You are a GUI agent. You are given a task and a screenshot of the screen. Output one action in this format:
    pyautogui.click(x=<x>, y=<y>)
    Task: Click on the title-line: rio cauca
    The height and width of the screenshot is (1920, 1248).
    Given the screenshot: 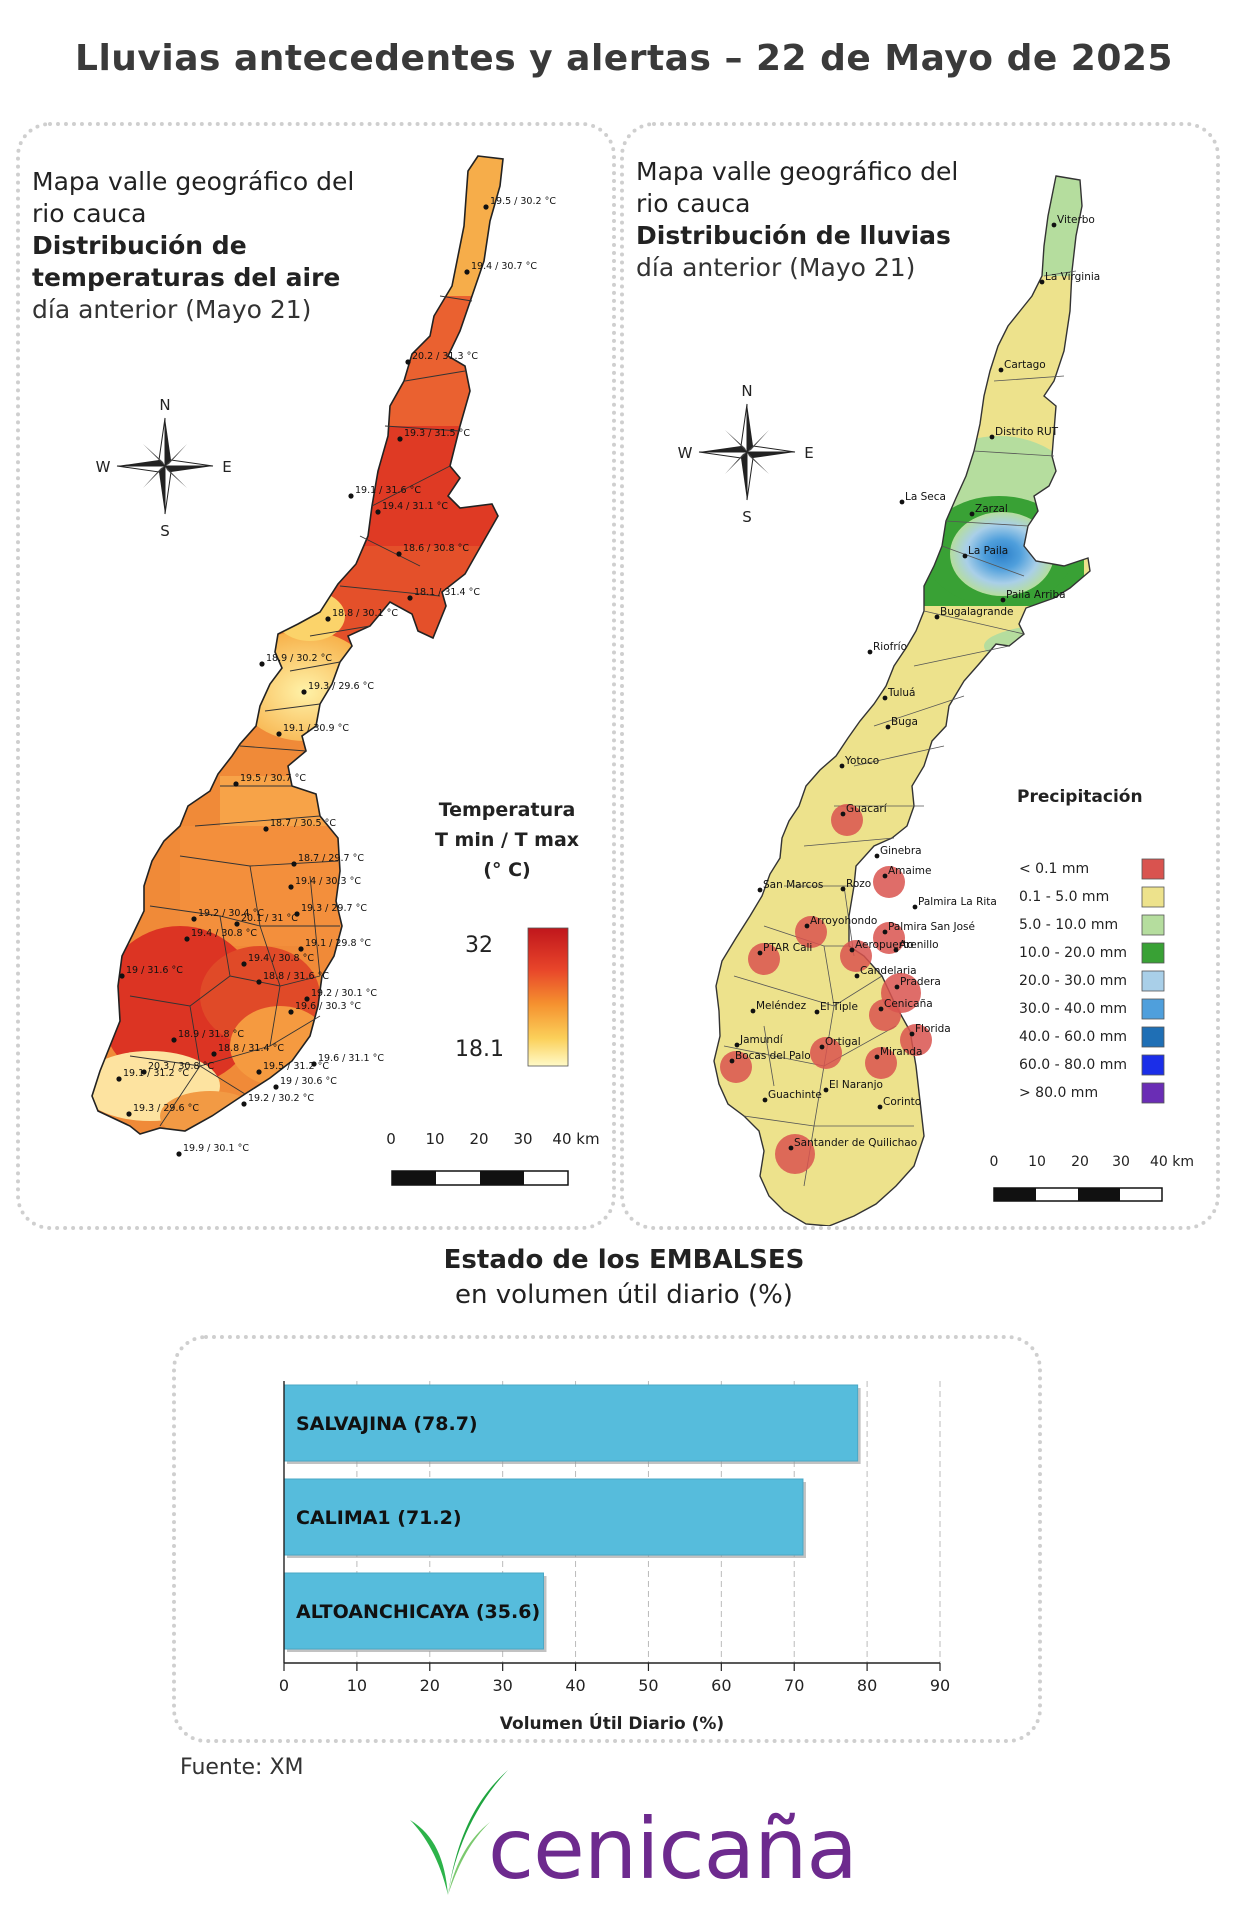 What is the action you would take?
    pyautogui.click(x=89, y=213)
    